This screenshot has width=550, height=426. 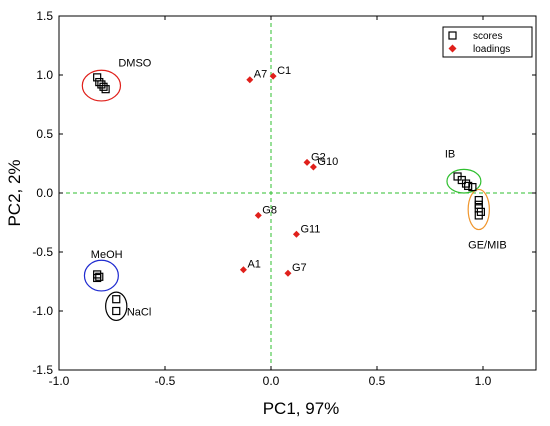 I want to click on loading-label: G10, so click(x=327, y=162).